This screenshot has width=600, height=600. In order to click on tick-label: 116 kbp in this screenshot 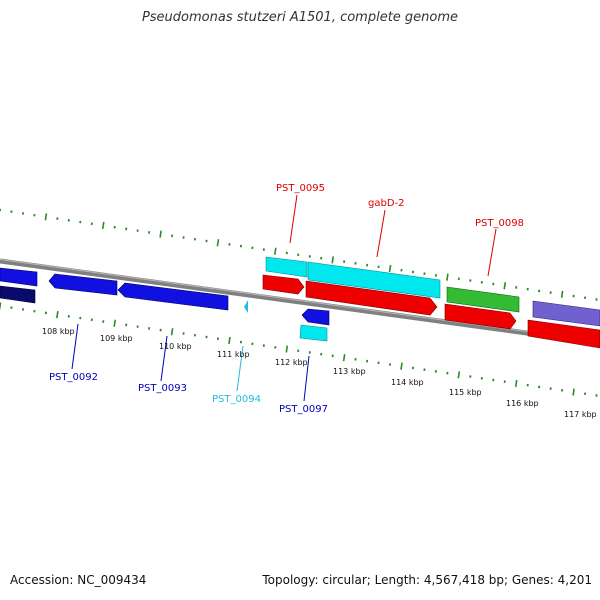, I will do `click(522, 403)`.